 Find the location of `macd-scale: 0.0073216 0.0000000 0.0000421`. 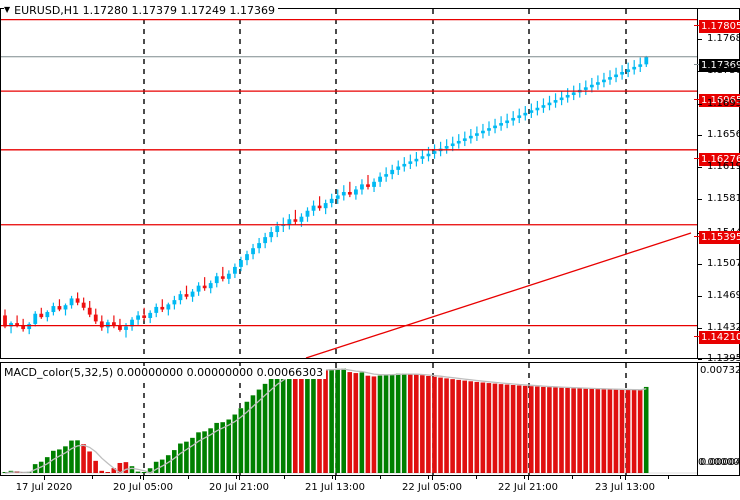

macd-scale: 0.0073216 0.0000000 0.0000421 is located at coordinates (718, 419).